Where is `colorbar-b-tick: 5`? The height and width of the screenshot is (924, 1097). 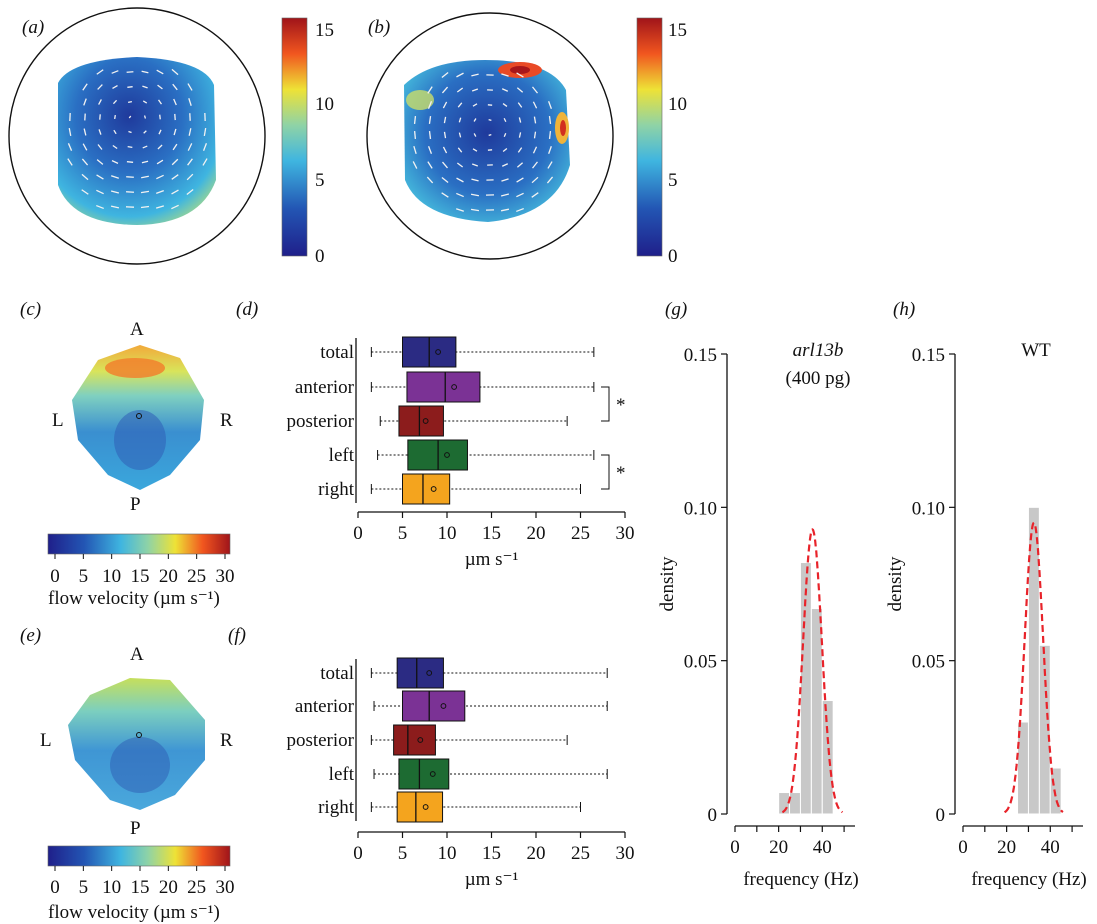
colorbar-b-tick: 5 is located at coordinates (673, 180).